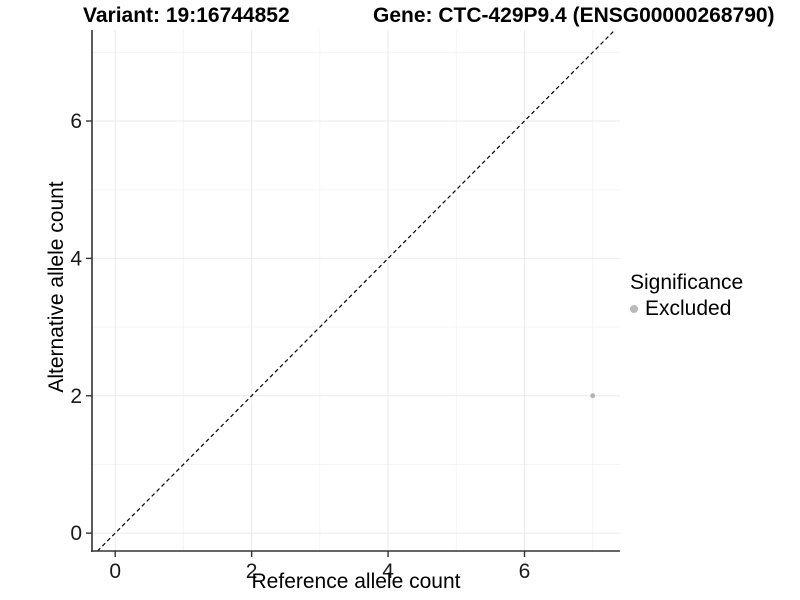 The image size is (800, 600). Describe the element at coordinates (76, 258) in the screenshot. I see `y-tick-label: 4` at that location.